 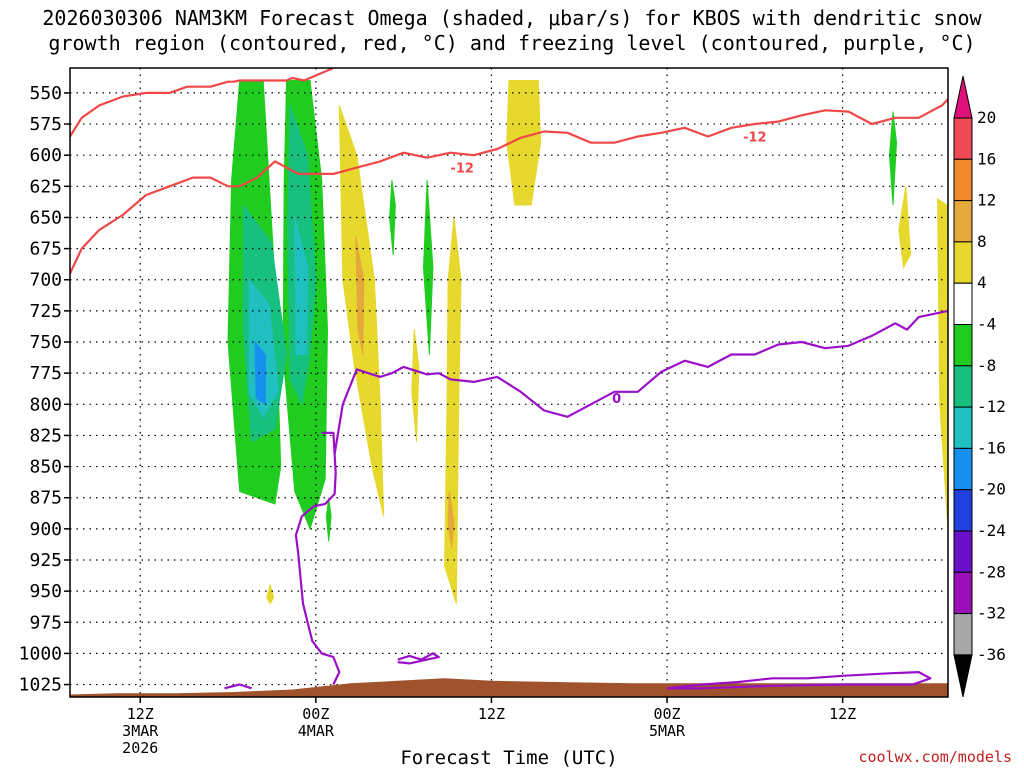 I want to click on colorbar: 20 16 12 8 4 -4 -8 -12 -16 -20 -24 -28 -32 -36, so click(x=979, y=386).